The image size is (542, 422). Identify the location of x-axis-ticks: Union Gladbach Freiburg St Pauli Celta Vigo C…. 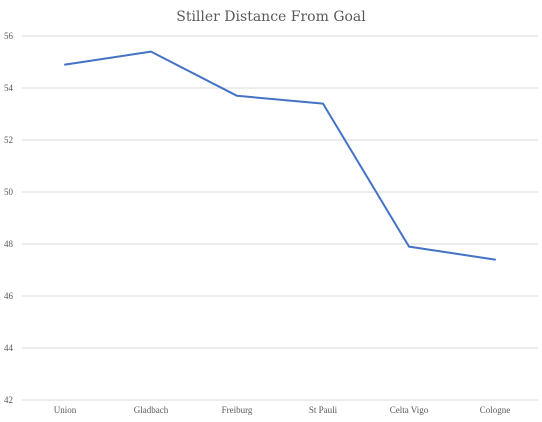
(282, 410).